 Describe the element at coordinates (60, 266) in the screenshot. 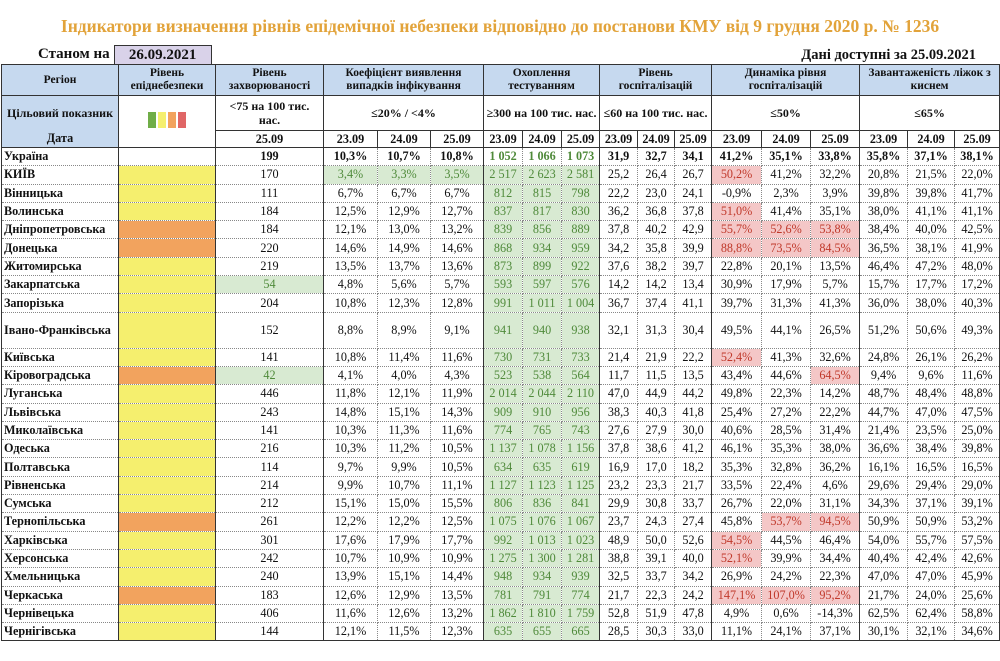

I see `region-name: Житомирська` at that location.